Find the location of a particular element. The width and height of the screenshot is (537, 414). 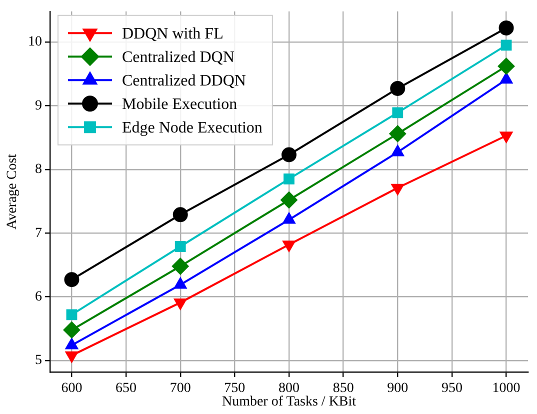

x-tick-label: 700 is located at coordinates (180, 388).